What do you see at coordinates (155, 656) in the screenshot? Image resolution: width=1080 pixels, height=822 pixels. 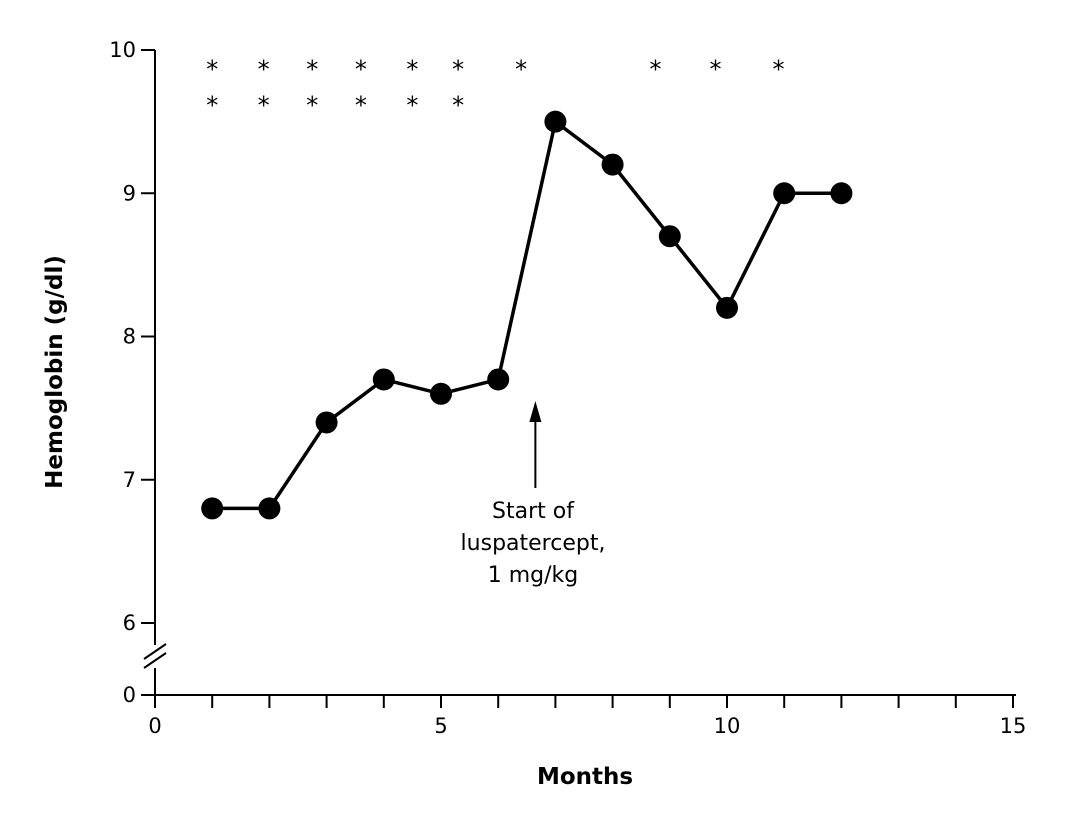 I see `axis-break-icon` at bounding box center [155, 656].